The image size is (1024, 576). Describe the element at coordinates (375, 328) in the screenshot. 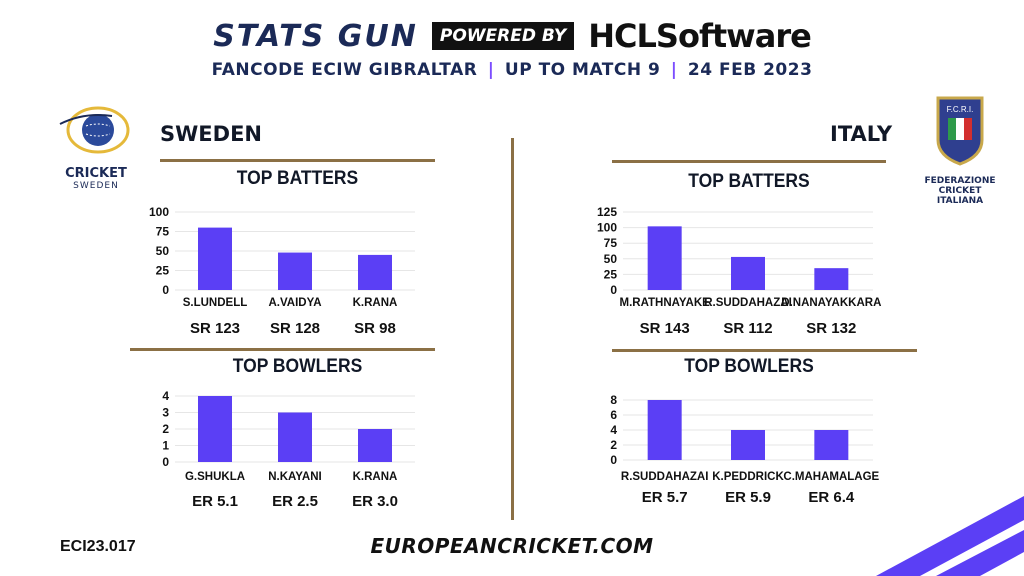

I see `stat-label: SR 98` at that location.